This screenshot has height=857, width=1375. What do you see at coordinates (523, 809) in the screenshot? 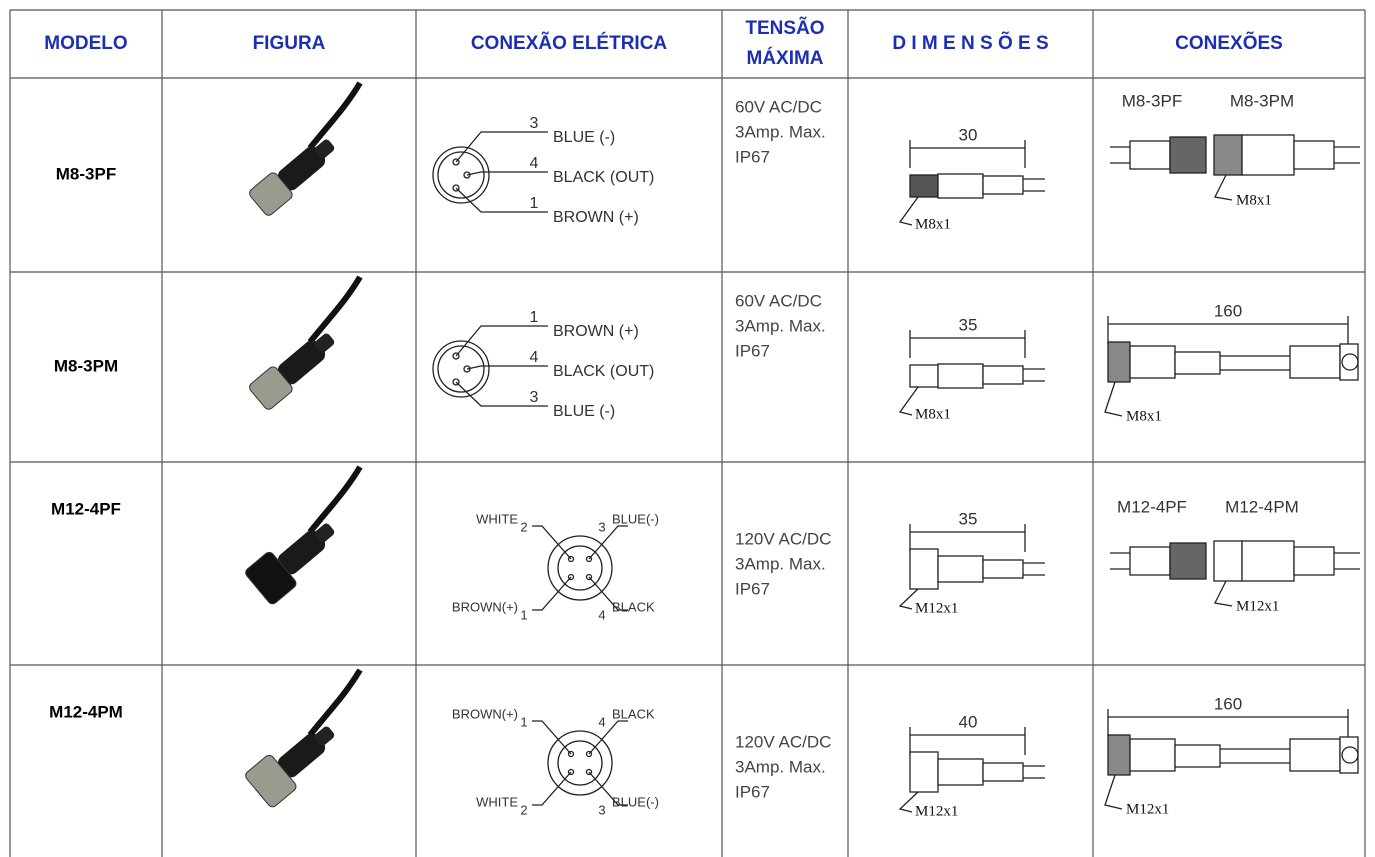
I see `pin-number: 2` at bounding box center [523, 809].